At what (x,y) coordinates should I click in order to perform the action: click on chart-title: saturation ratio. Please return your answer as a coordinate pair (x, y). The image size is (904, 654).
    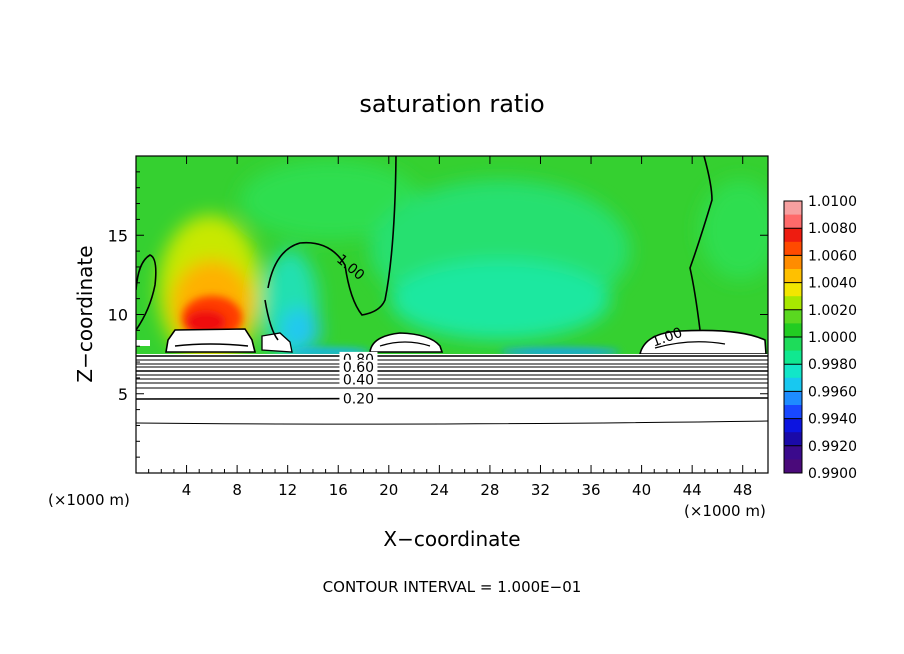
    Looking at the image, I should click on (451, 104).